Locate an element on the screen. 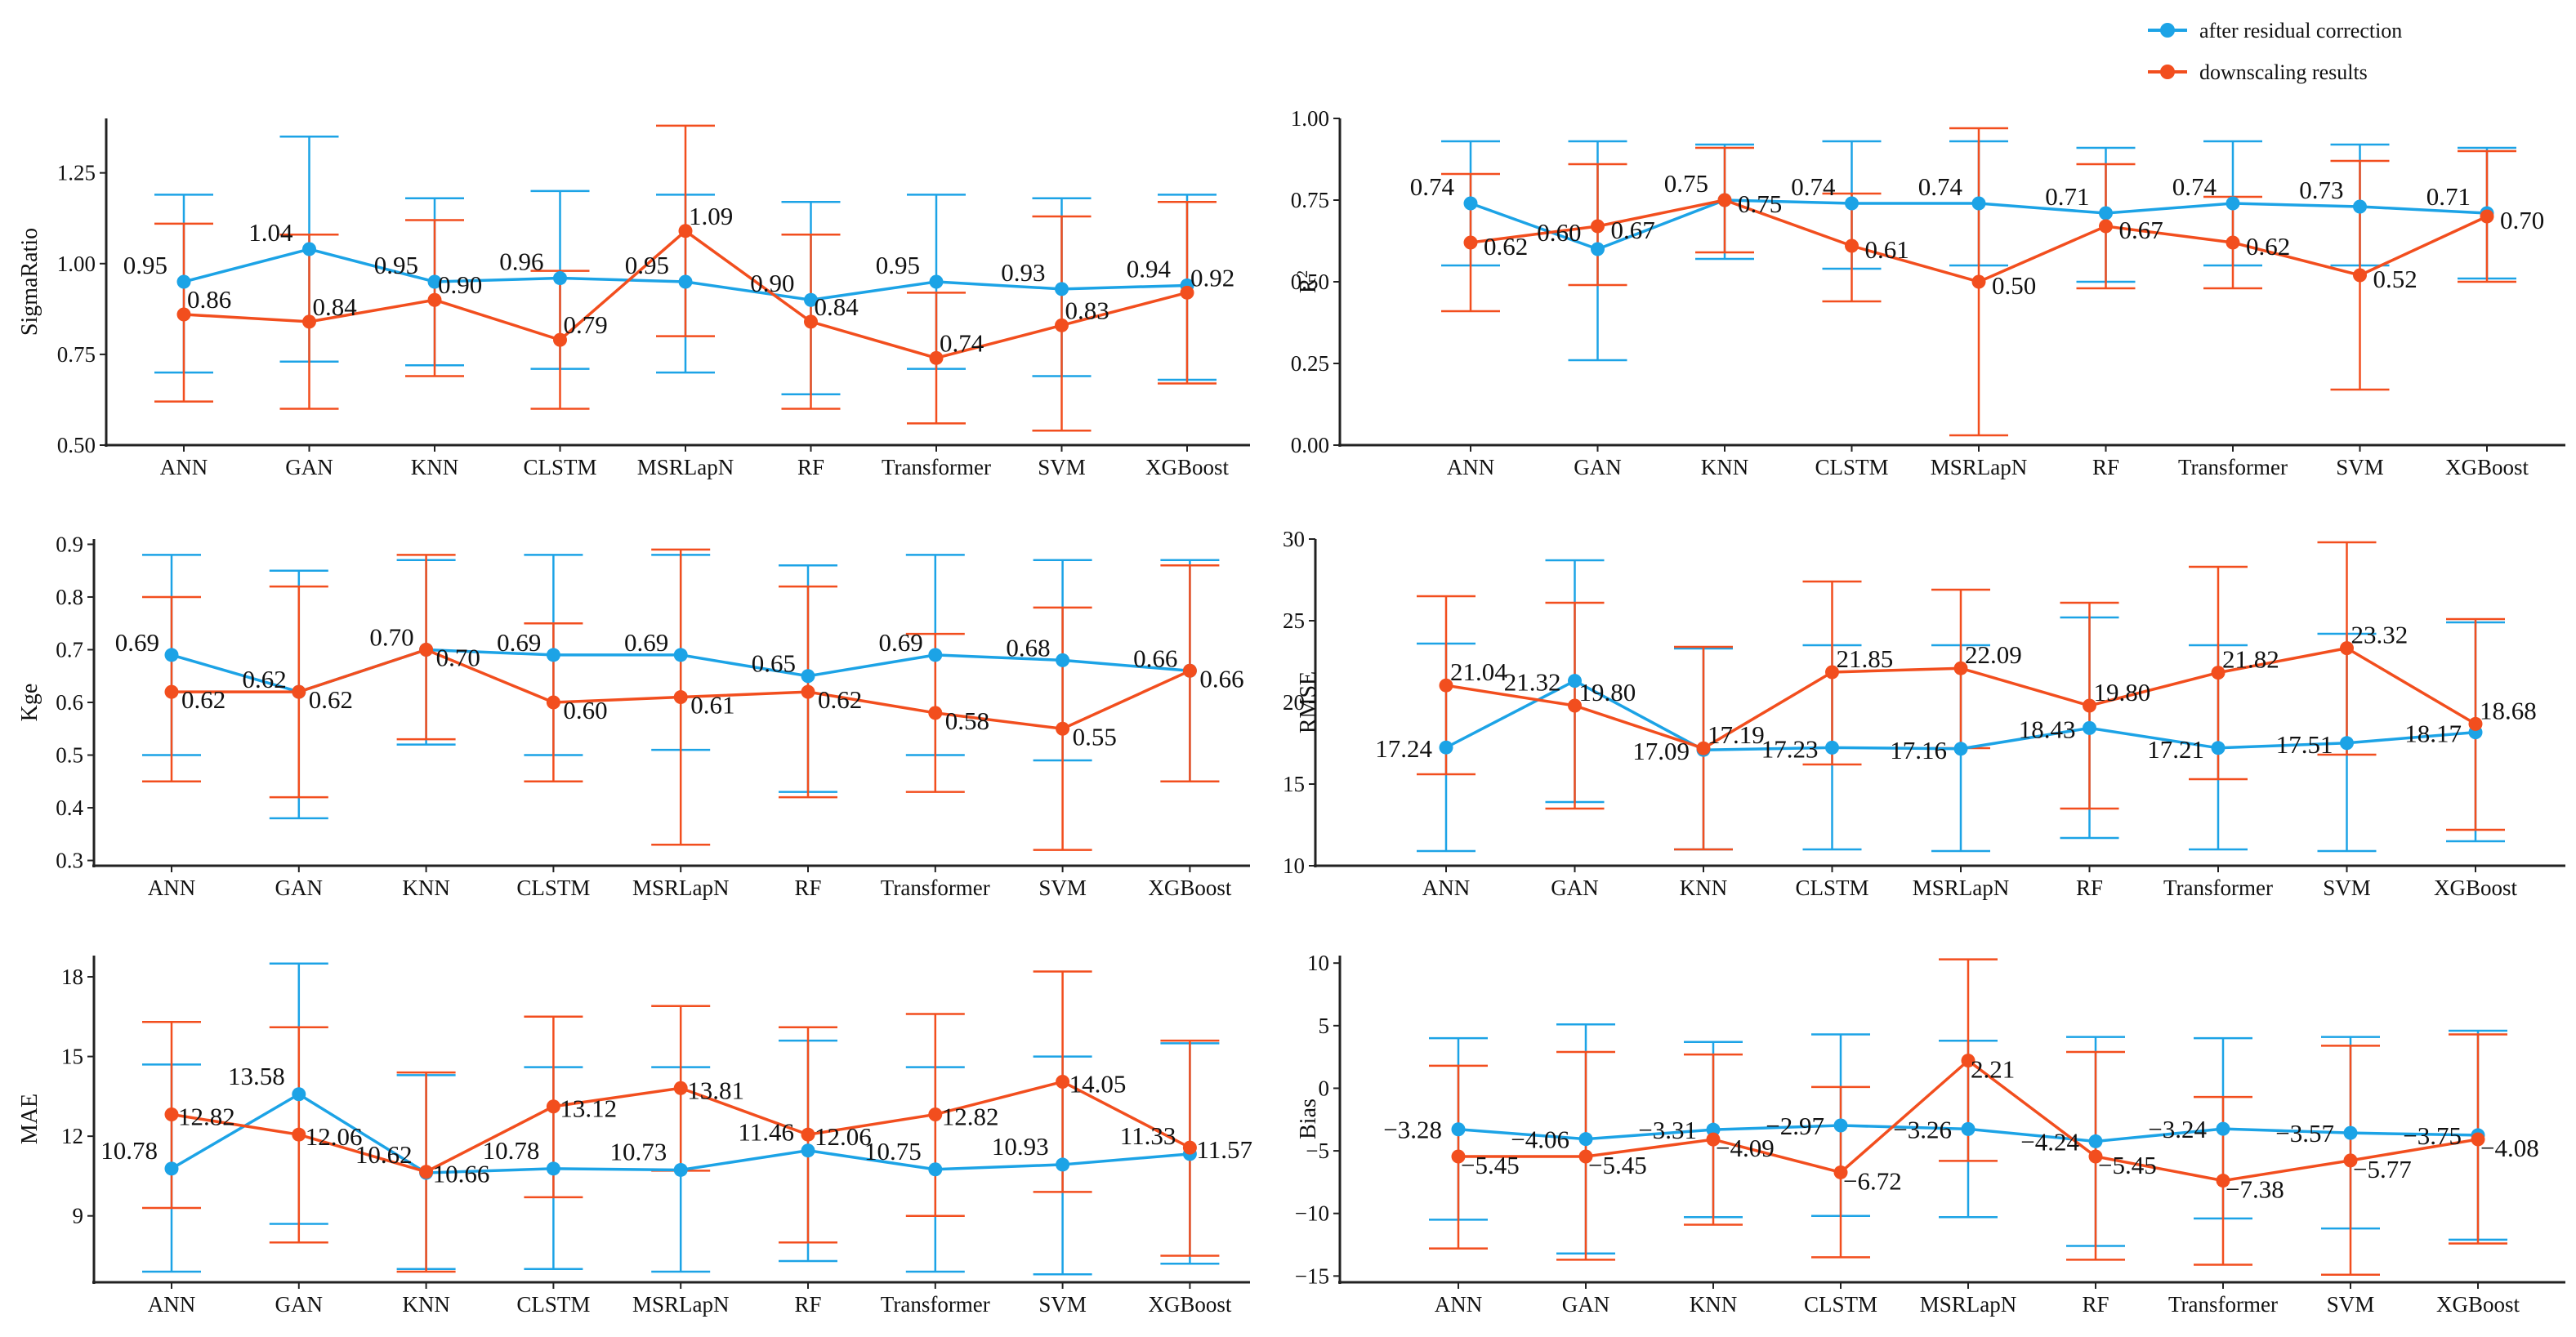  data-label: −3.57 is located at coordinates (2304, 1133).